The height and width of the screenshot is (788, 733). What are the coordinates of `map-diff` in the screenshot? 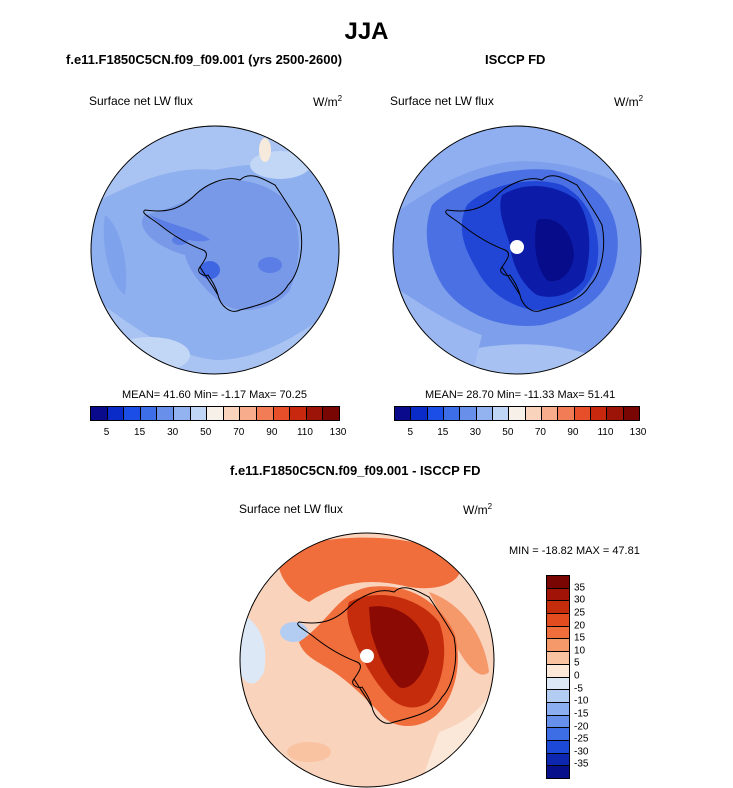 It's located at (367, 660).